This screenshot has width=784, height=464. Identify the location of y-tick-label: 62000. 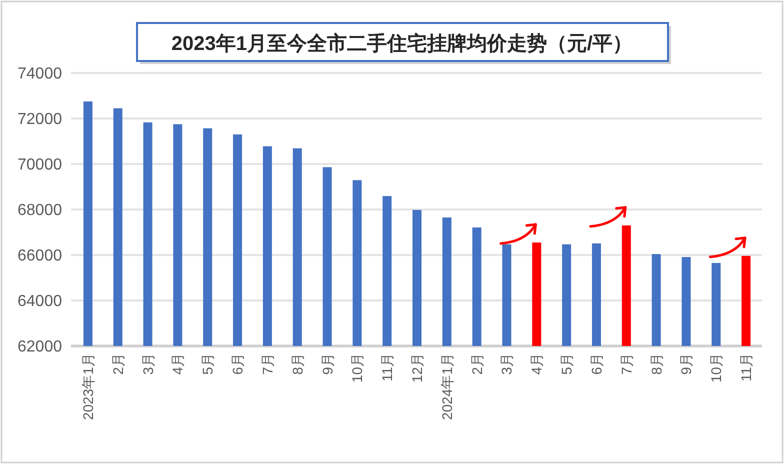
(40, 347).